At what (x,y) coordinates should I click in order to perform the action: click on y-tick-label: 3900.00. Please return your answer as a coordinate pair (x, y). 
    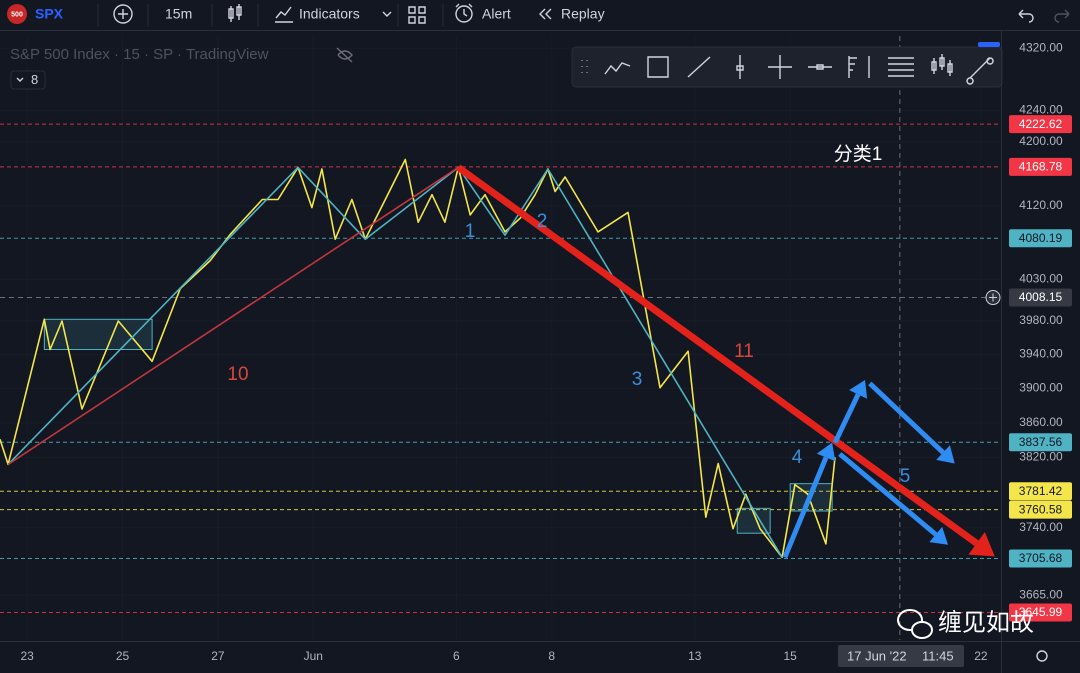
    Looking at the image, I should click on (1041, 388).